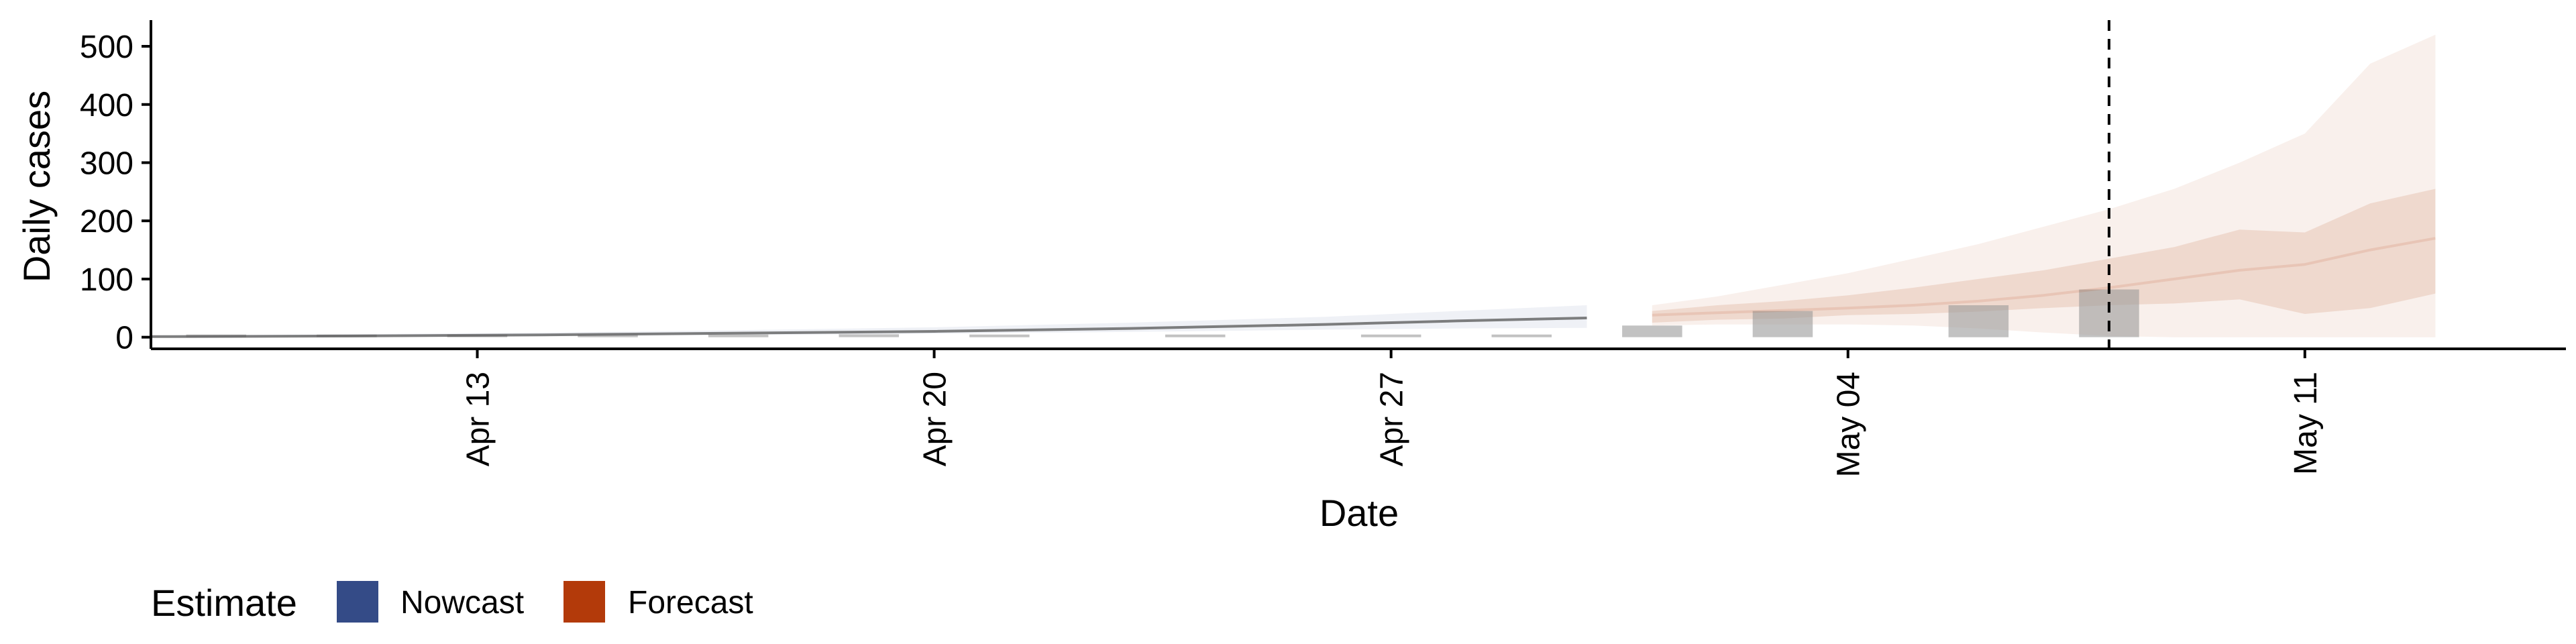  Describe the element at coordinates (106, 47) in the screenshot. I see `y-tick-label: 500` at that location.